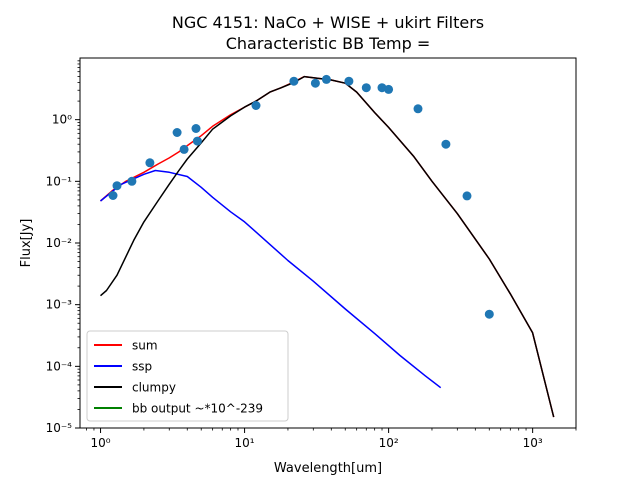 The height and width of the screenshot is (484, 640). What do you see at coordinates (389, 443) in the screenshot?
I see `x-tick-label: 10²` at bounding box center [389, 443].